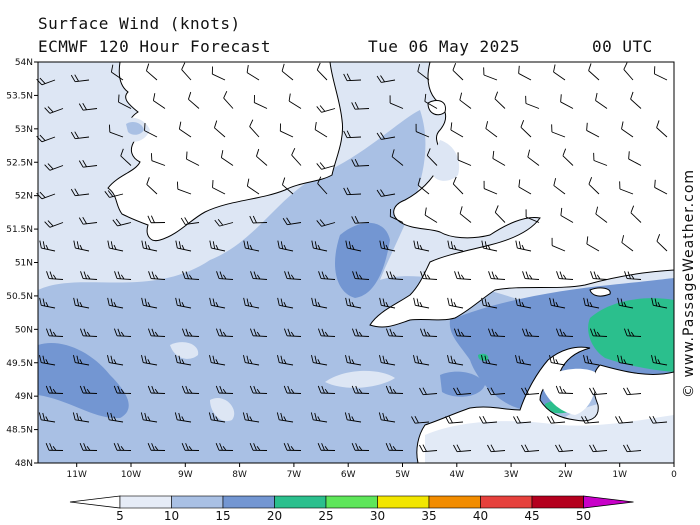 The height and width of the screenshot is (525, 700). I want to click on lon-label: 8W, so click(239, 475).